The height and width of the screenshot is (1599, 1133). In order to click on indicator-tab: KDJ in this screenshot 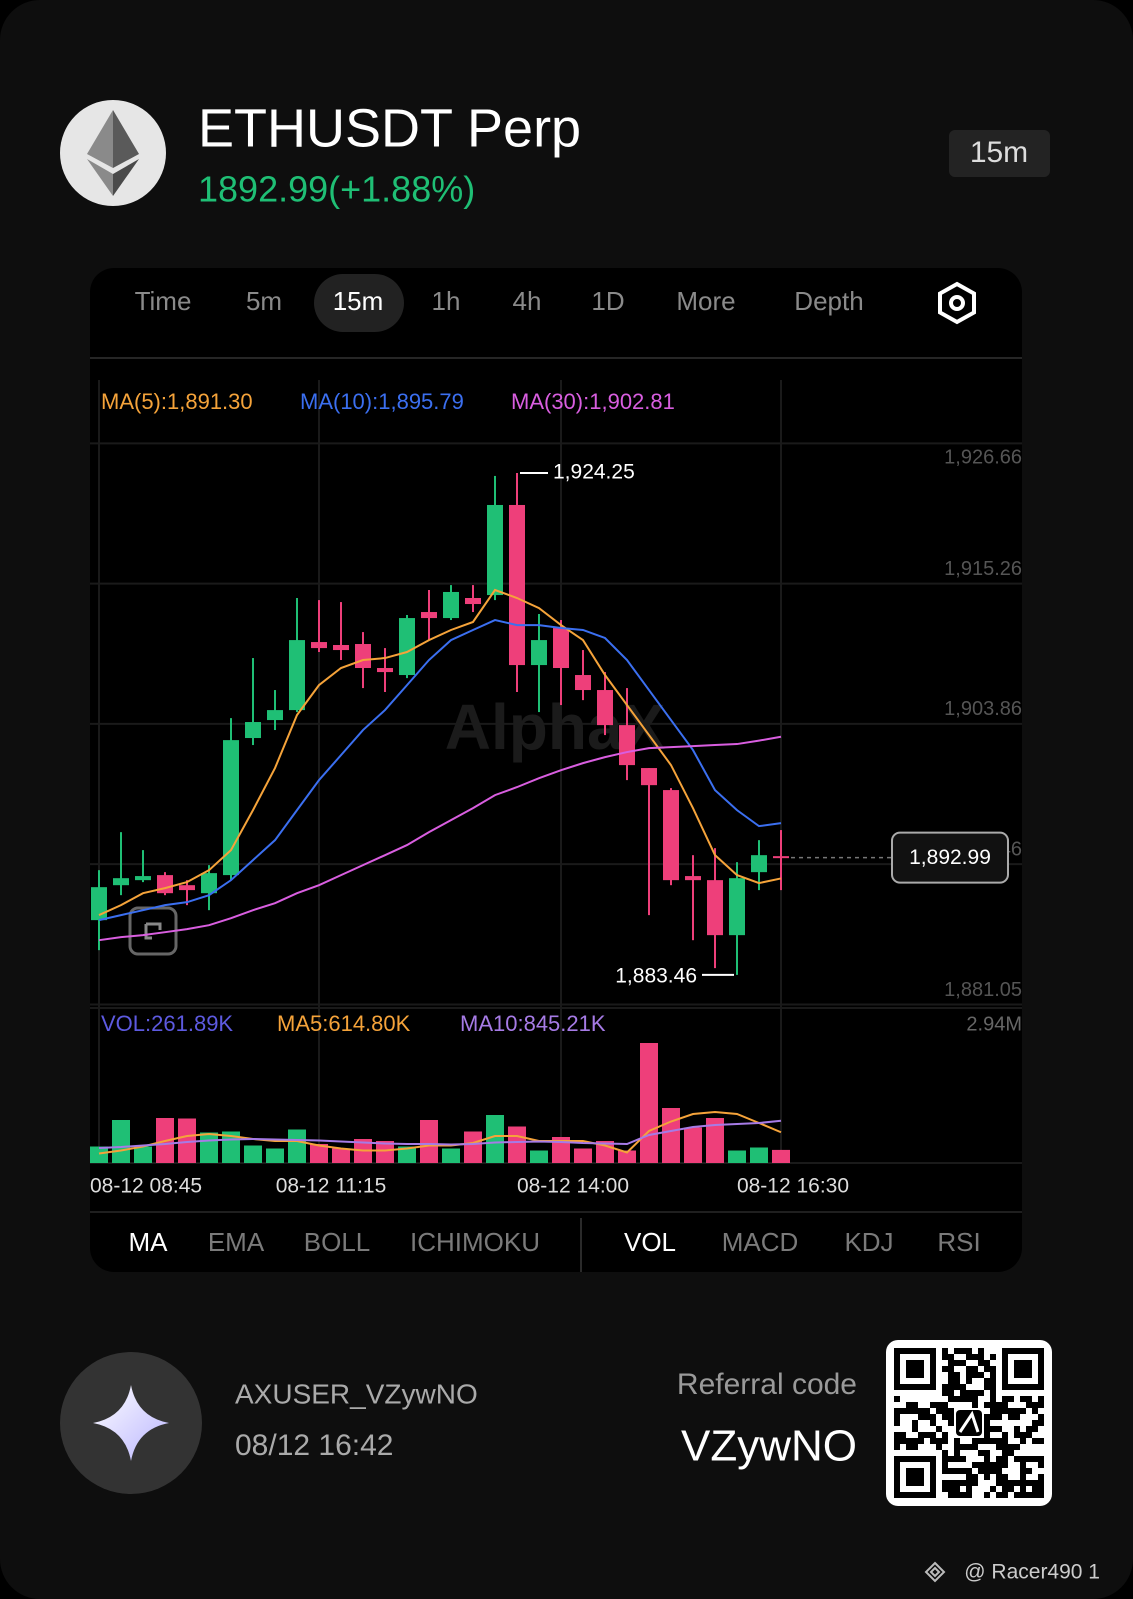, I will do `click(868, 1242)`.